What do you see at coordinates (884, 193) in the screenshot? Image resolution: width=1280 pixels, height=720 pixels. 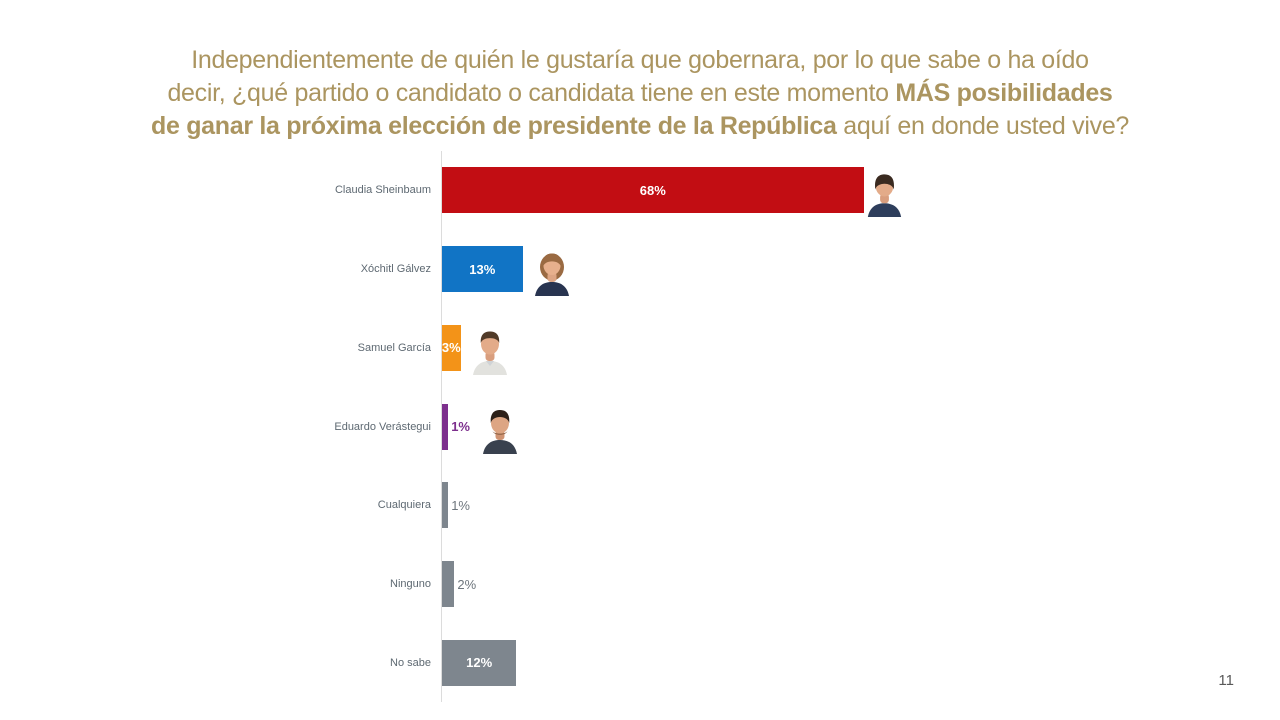 I see `candidate-photo-claudia-sheinbaum` at bounding box center [884, 193].